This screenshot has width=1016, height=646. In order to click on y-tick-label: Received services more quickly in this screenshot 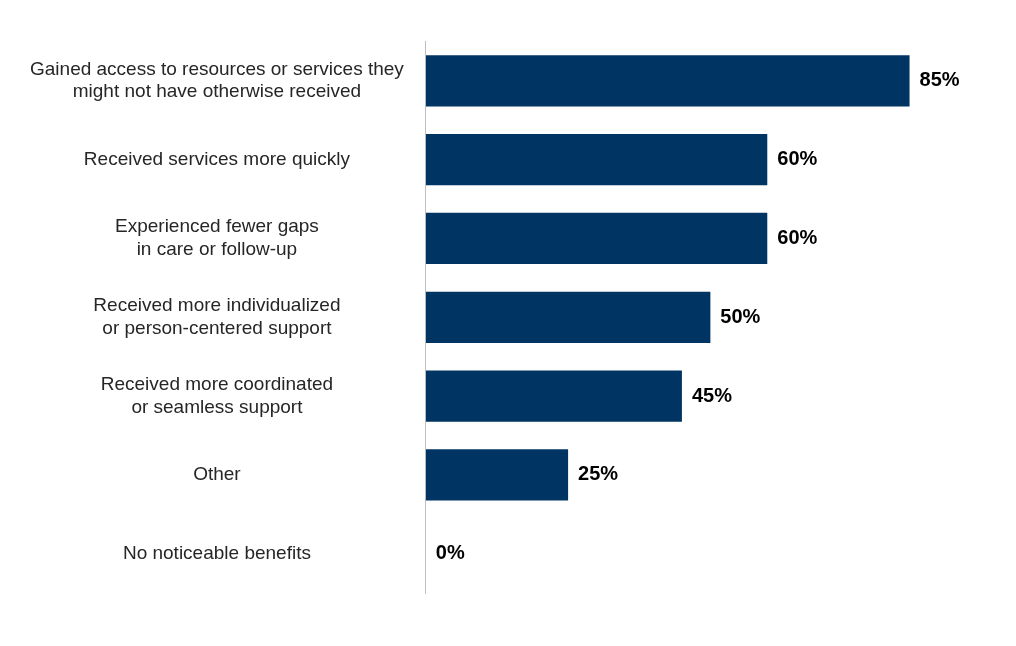, I will do `click(217, 158)`.